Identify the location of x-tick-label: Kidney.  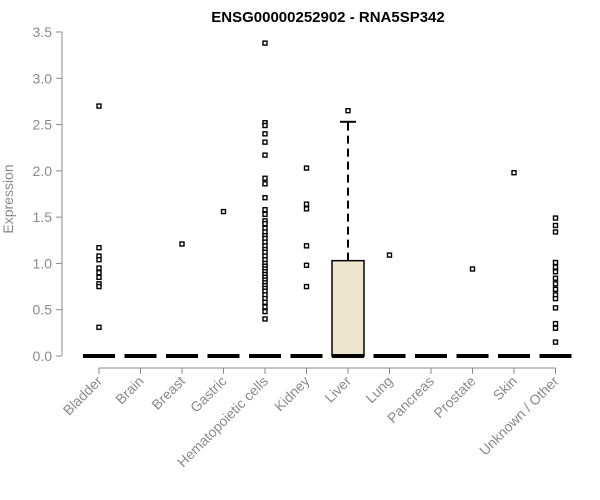
(292, 394).